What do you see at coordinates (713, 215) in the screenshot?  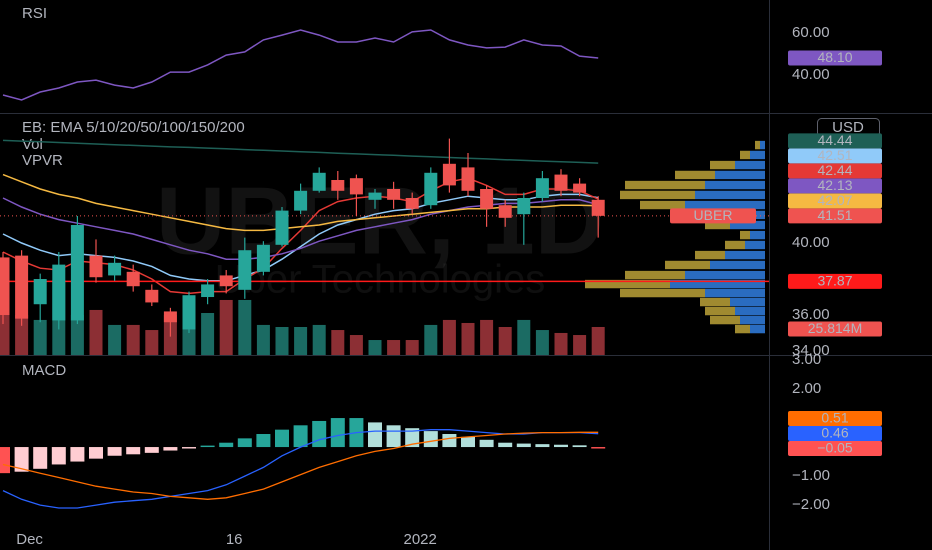 I see `symbol-flag: UBER` at bounding box center [713, 215].